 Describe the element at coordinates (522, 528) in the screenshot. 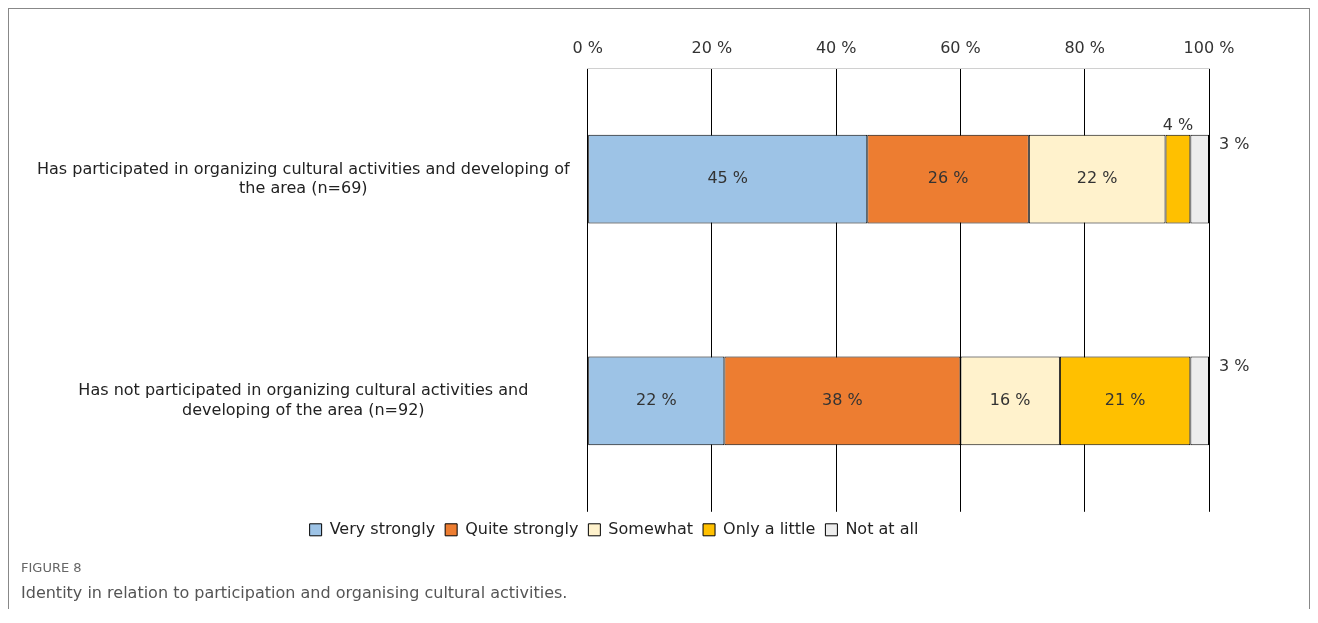

I see `legend-label: Quite strongly` at that location.